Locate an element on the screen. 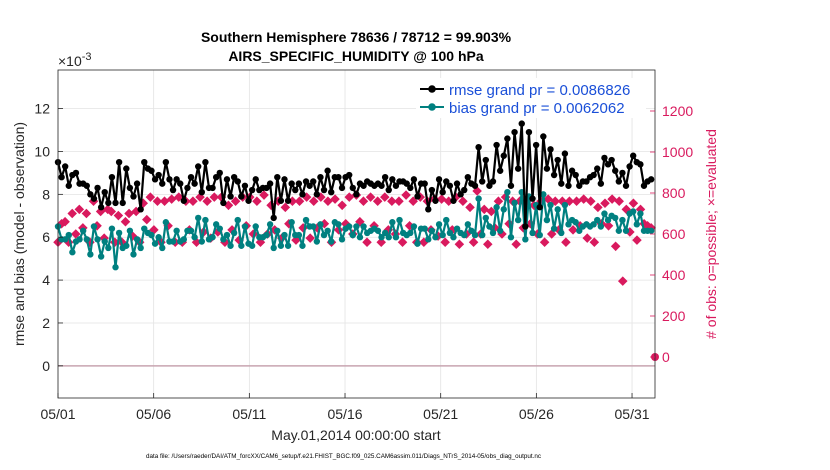 This screenshot has height=470, width=830. x-tick-label: 05/31 is located at coordinates (632, 414).